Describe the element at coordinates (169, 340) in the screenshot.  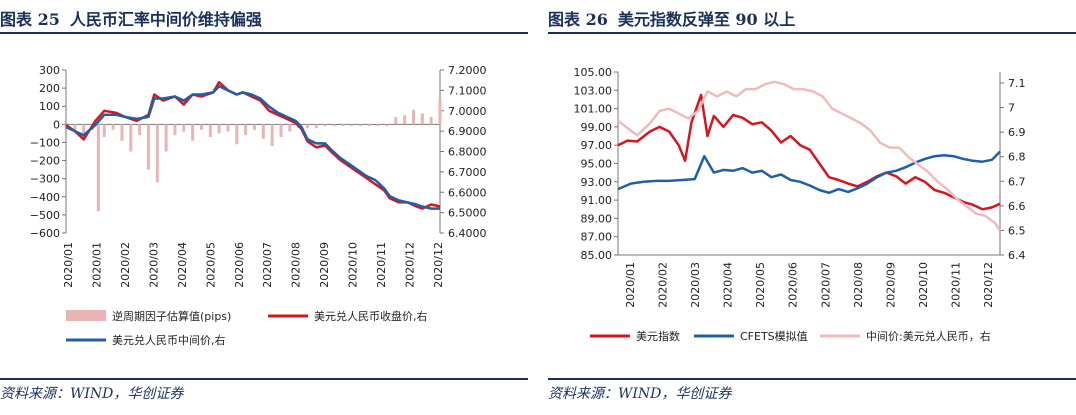
I see `legend-label: 美元兑人民币中间价,右` at that location.